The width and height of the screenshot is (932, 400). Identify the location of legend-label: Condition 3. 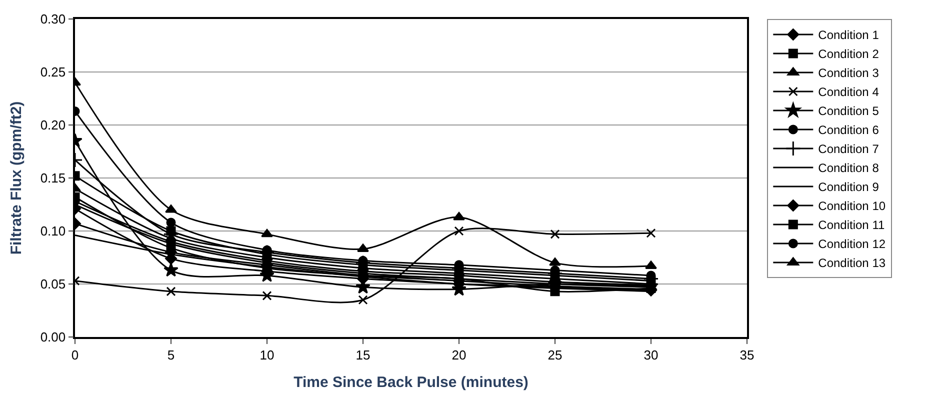
(849, 73).